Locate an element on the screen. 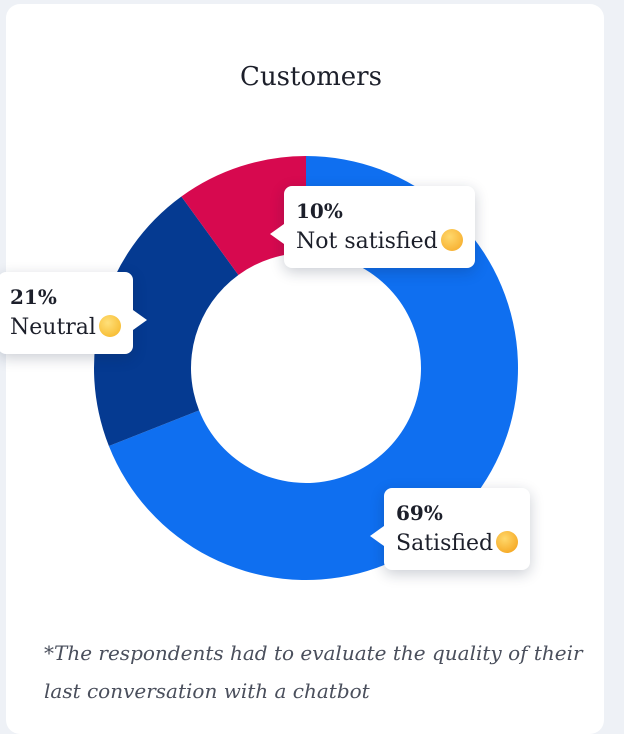 This screenshot has width=624, height=734. unamused-face-icon is located at coordinates (451, 240).